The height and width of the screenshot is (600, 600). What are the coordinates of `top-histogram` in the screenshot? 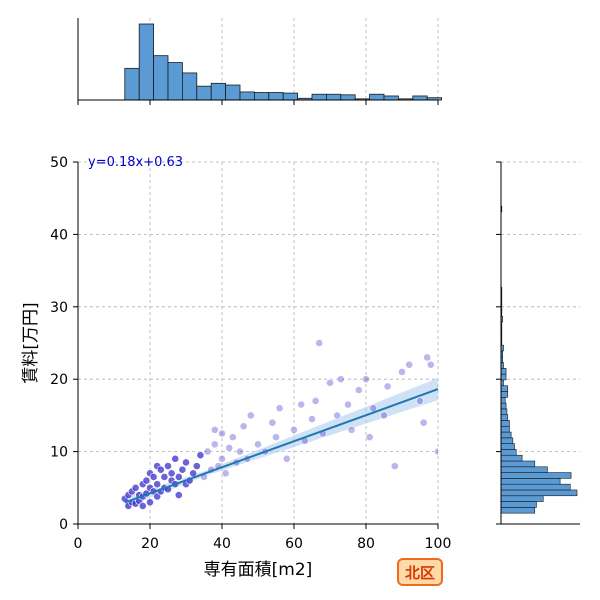 It's located at (260, 61).